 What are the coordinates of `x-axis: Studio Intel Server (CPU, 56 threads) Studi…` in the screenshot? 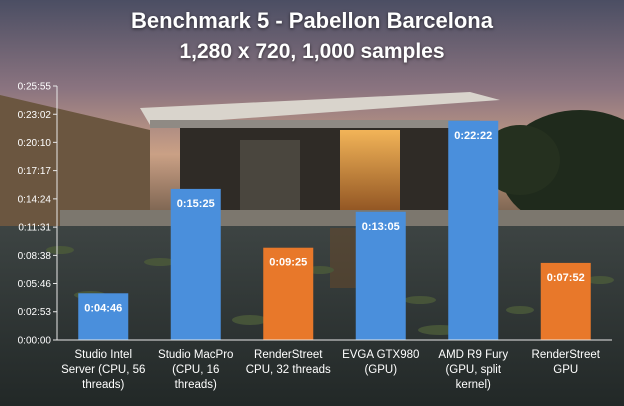 It's located at (334, 365).